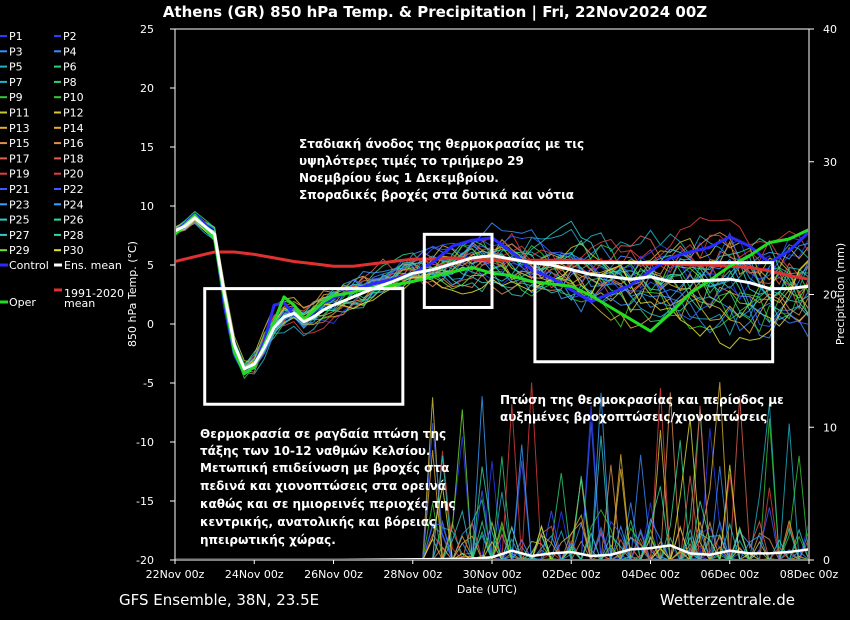 This screenshot has width=850, height=620. What do you see at coordinates (29, 265) in the screenshot?
I see `legend-label: Control` at bounding box center [29, 265].